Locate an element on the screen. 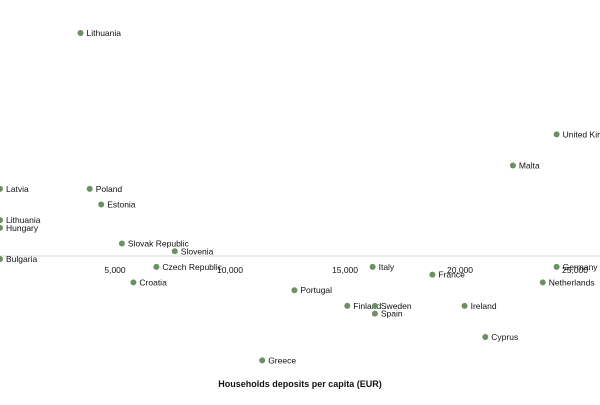 This screenshot has width=600, height=405. x-tick-labels: 5,000 10,000 15,000 20,000 25,000 is located at coordinates (346, 270).